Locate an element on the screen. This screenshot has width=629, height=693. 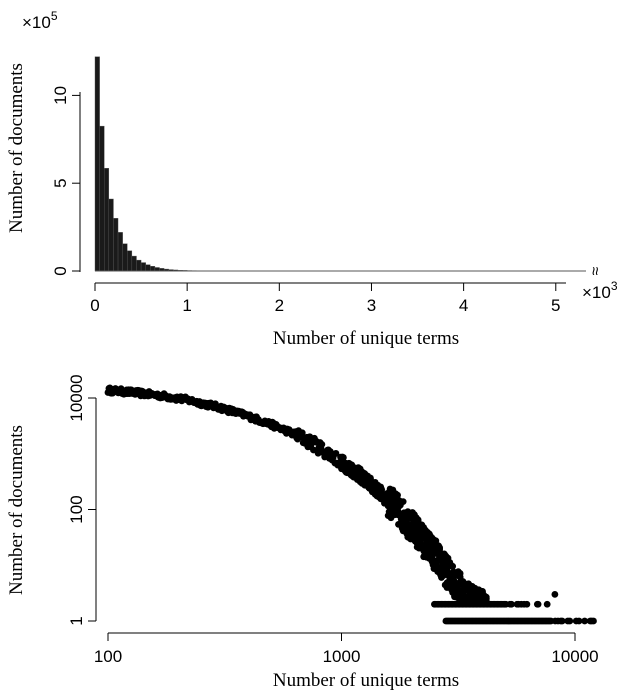
scatter-x-tick-label: 10000 is located at coordinates (574, 656).